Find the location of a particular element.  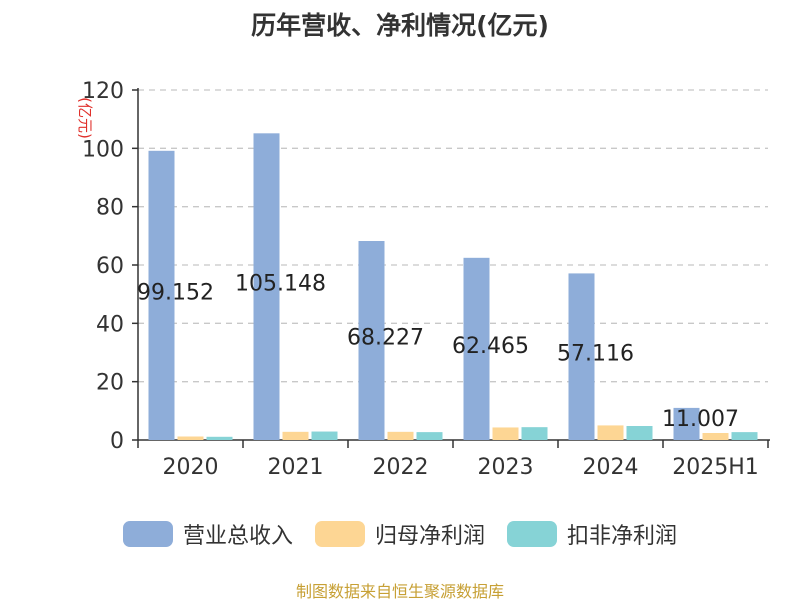

chart-title: 历年营收、净利情况(亿元) is located at coordinates (400, 25).